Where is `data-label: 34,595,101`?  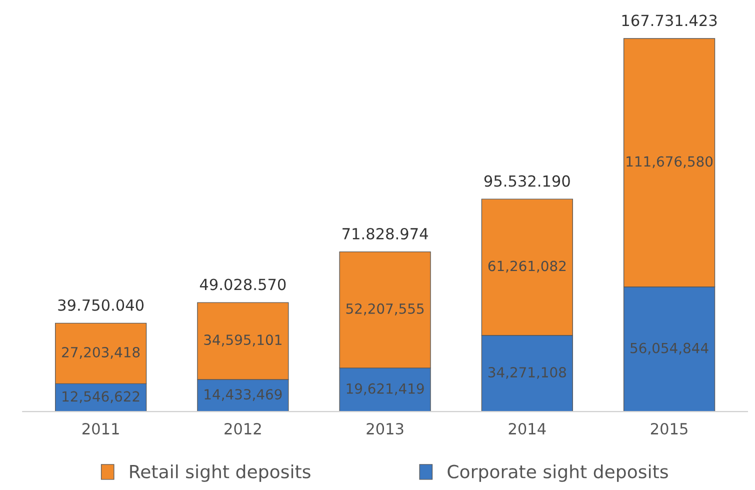 data-label: 34,595,101 is located at coordinates (243, 340).